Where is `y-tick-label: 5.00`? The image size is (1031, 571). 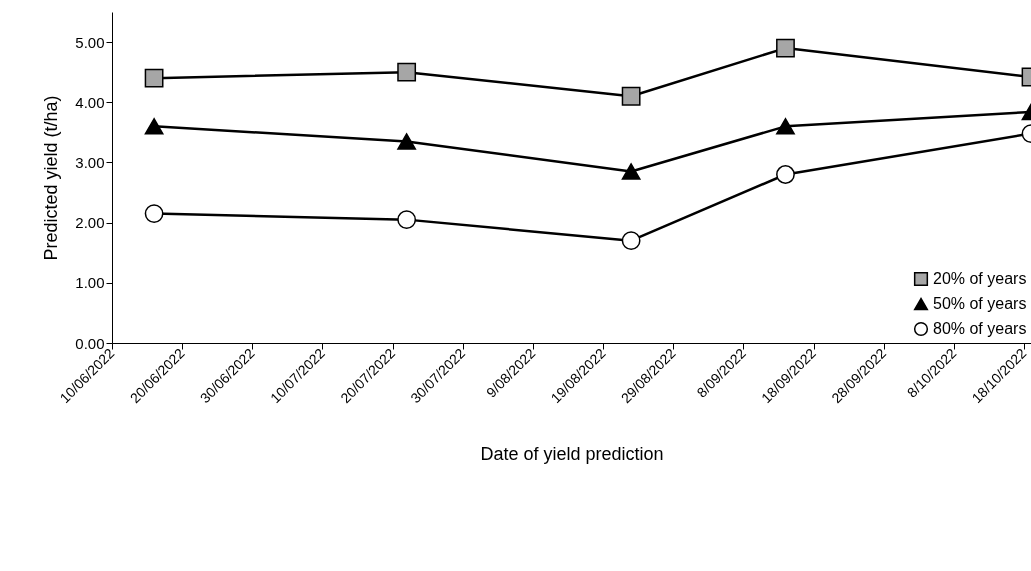
y-tick-label: 5.00 is located at coordinates (90, 42).